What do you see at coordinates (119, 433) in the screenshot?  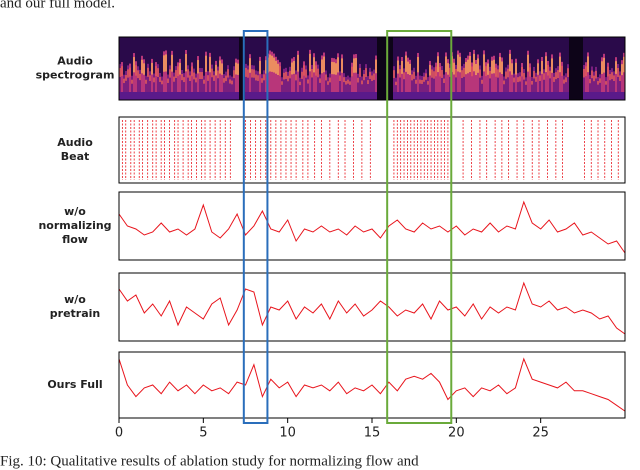 I see `x-tick-label: 0` at bounding box center [119, 433].